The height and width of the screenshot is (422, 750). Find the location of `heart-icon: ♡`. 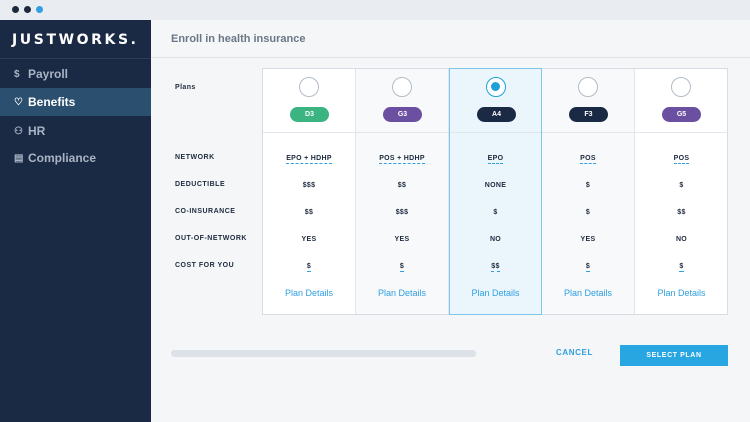

heart-icon: ♡ is located at coordinates (18, 102).